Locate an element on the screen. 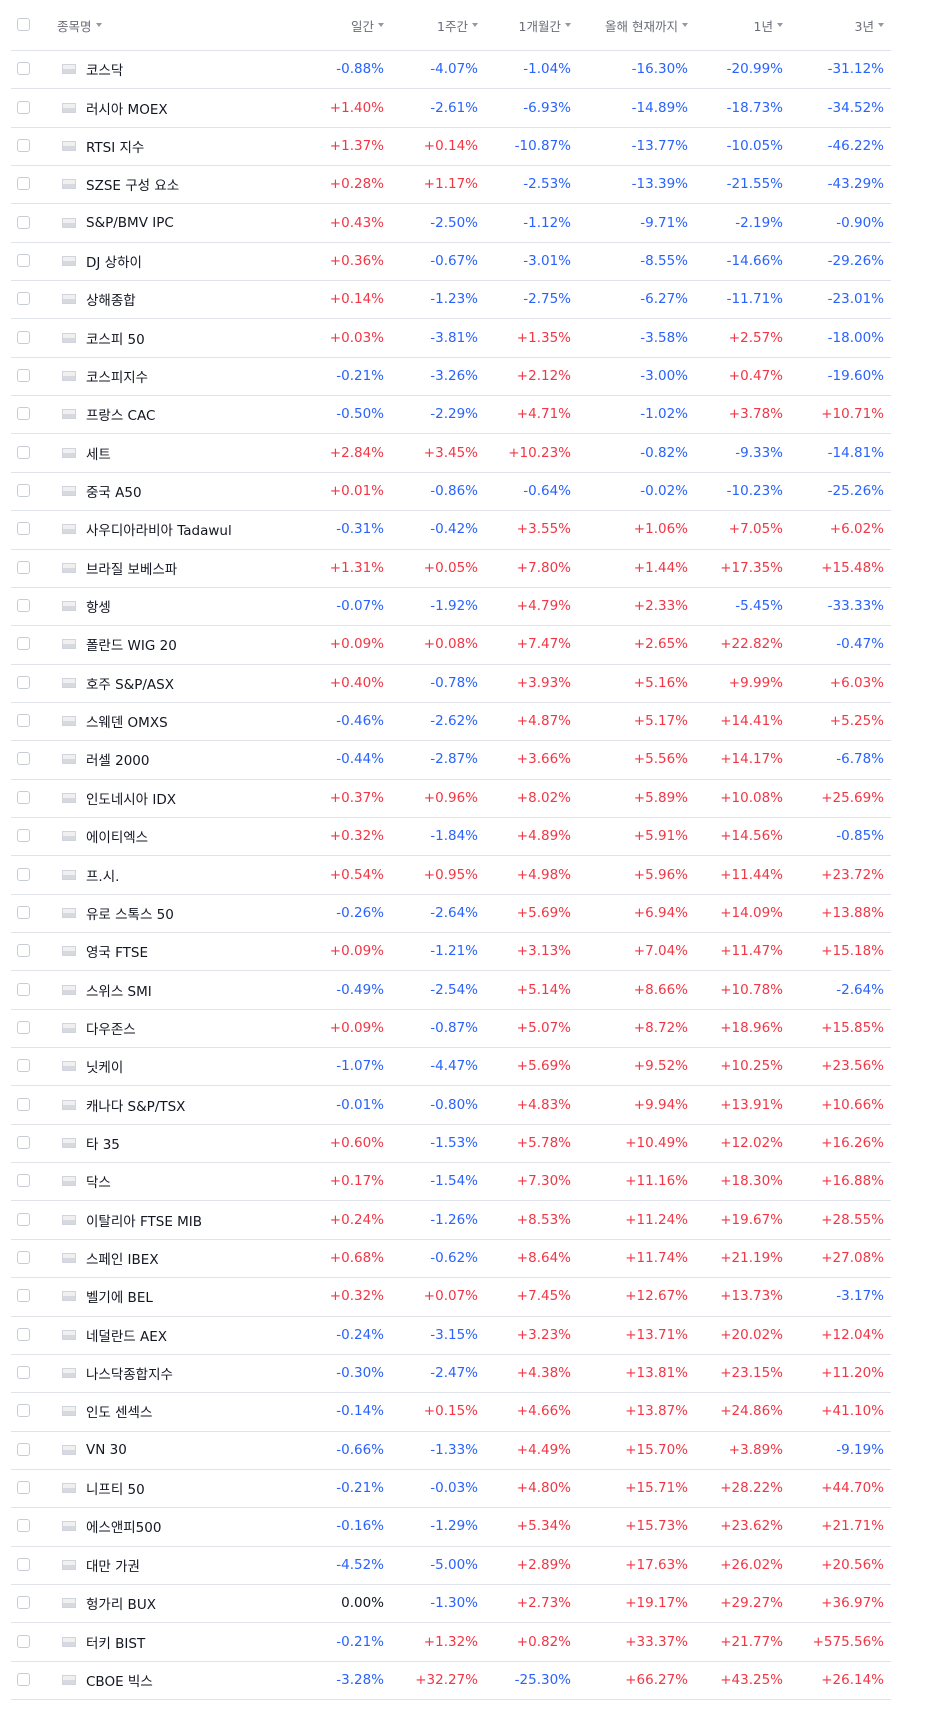 Image resolution: width=928 pixels, height=1713 pixels. index-name: 터키 BIST is located at coordinates (116, 1643).